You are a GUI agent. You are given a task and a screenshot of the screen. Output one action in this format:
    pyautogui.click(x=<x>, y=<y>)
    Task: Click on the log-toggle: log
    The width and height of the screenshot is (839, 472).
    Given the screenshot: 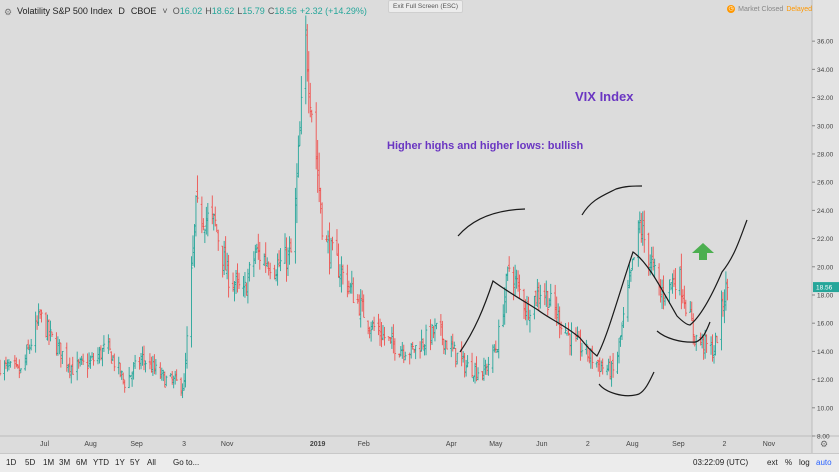 What is the action you would take?
    pyautogui.click(x=804, y=462)
    